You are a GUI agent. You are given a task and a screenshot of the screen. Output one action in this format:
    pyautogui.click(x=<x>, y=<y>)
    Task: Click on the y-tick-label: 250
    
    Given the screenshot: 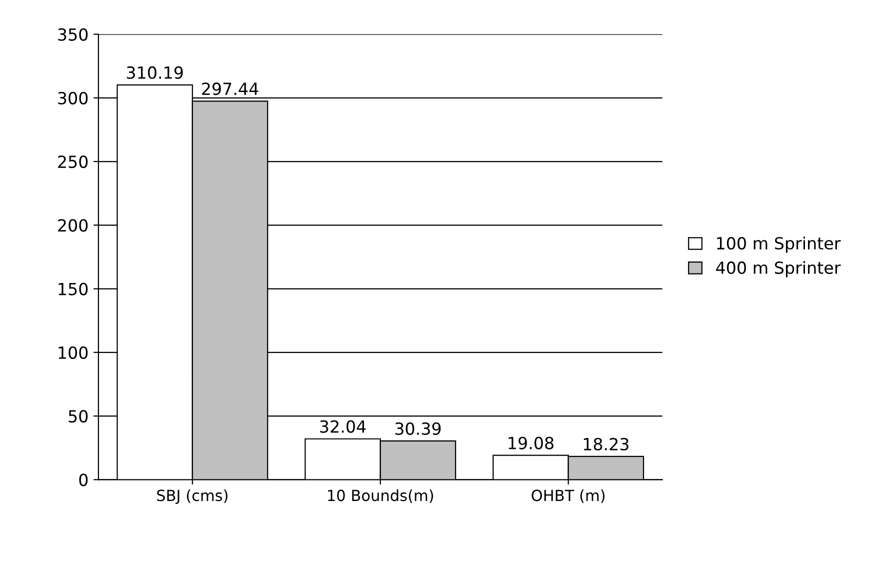 What is the action you would take?
    pyautogui.click(x=73, y=161)
    